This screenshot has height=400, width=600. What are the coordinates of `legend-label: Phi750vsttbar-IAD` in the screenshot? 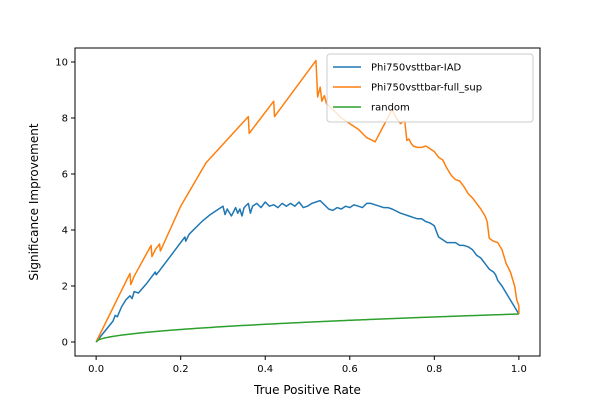 It's located at (416, 68).